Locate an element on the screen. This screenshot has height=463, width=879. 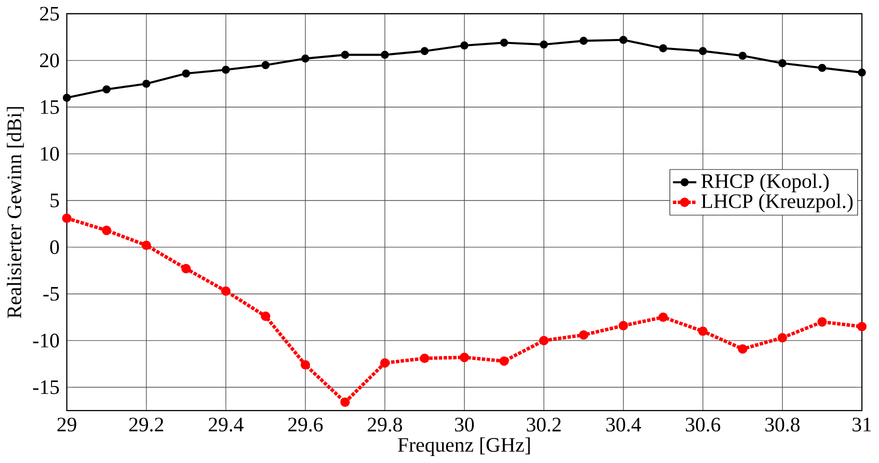
x-axis-title: Frequenz [GHz] is located at coordinates (464, 446).